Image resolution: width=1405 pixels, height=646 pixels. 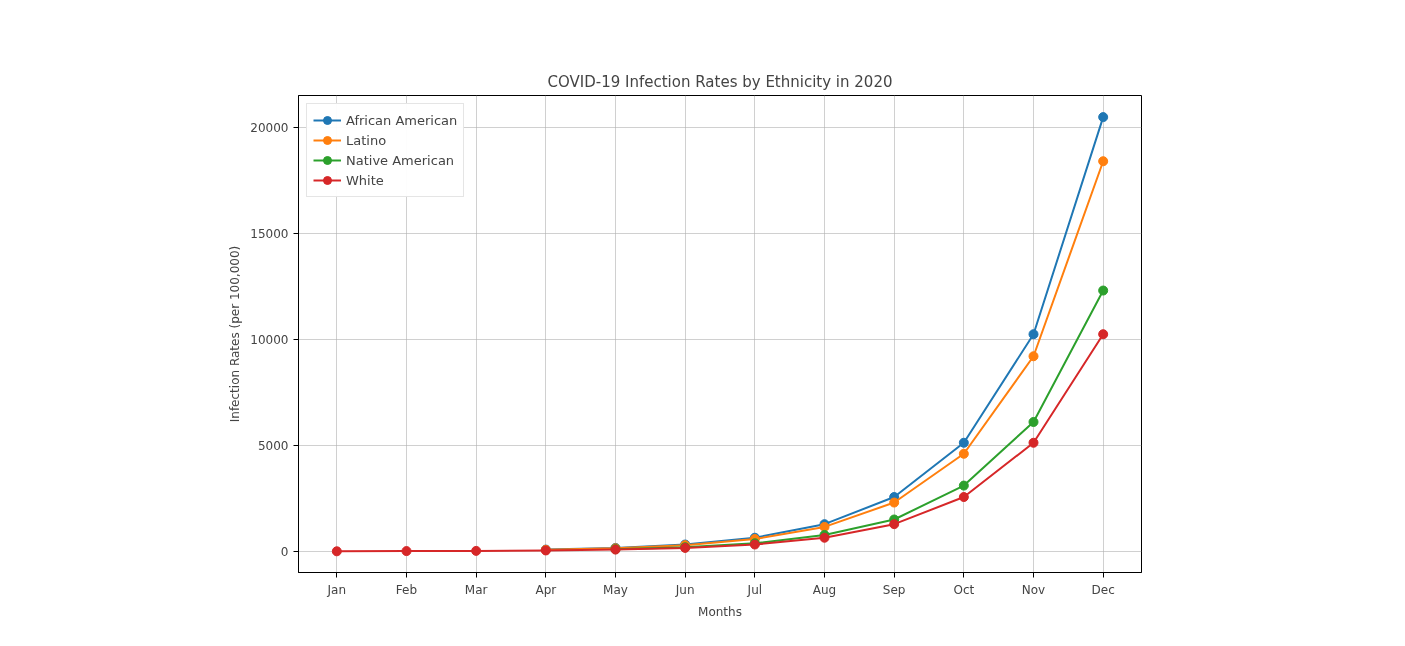 What do you see at coordinates (269, 127) in the screenshot?
I see `y-tick-label: 20000` at bounding box center [269, 127].